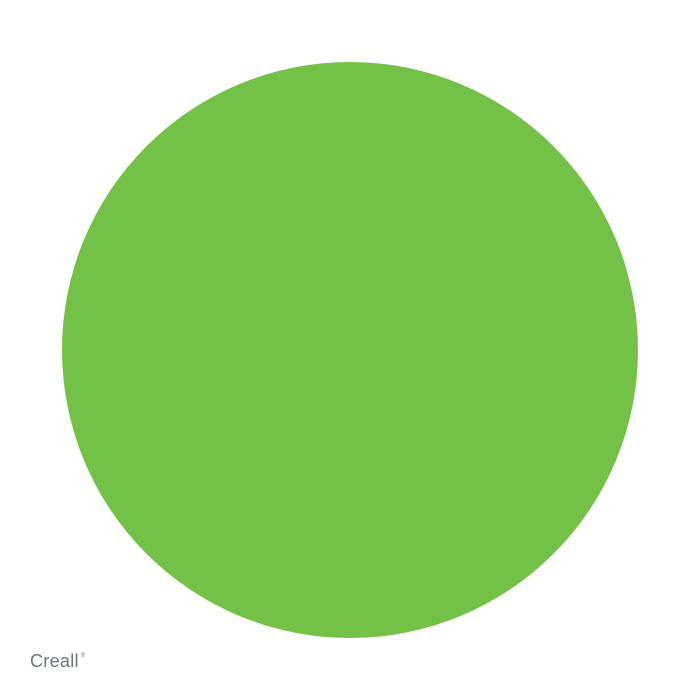 The width and height of the screenshot is (700, 700). I want to click on brand-logo: Creall ®, so click(58, 661).